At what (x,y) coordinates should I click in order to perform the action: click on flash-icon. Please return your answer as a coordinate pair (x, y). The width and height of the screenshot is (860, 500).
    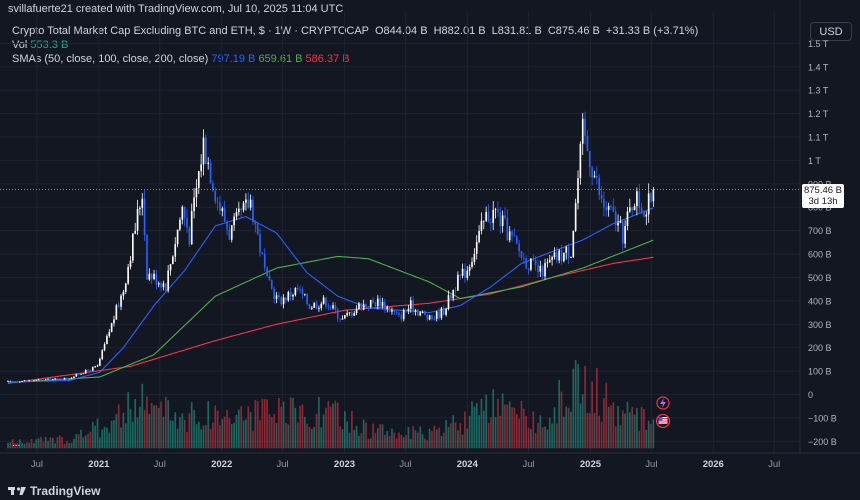
    Looking at the image, I should click on (663, 403).